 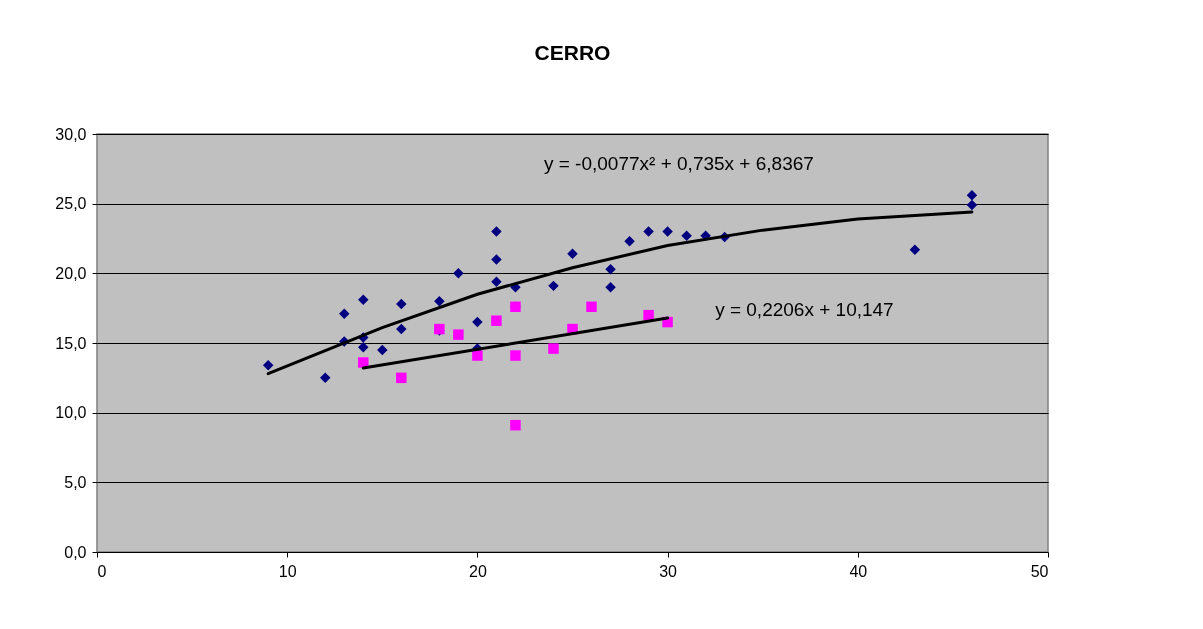 What do you see at coordinates (287, 571) in the screenshot?
I see `x-tick-label: 10` at bounding box center [287, 571].